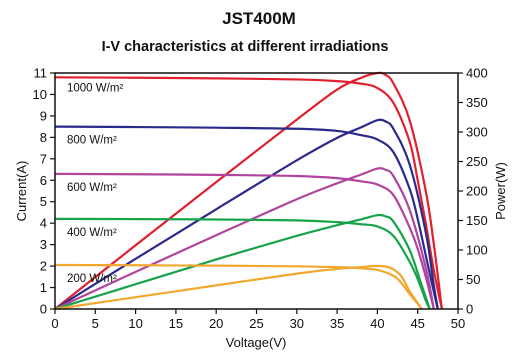  I want to click on y-axis-right: 0 50 100 150 200 250 300 350 400, so click(473, 191).